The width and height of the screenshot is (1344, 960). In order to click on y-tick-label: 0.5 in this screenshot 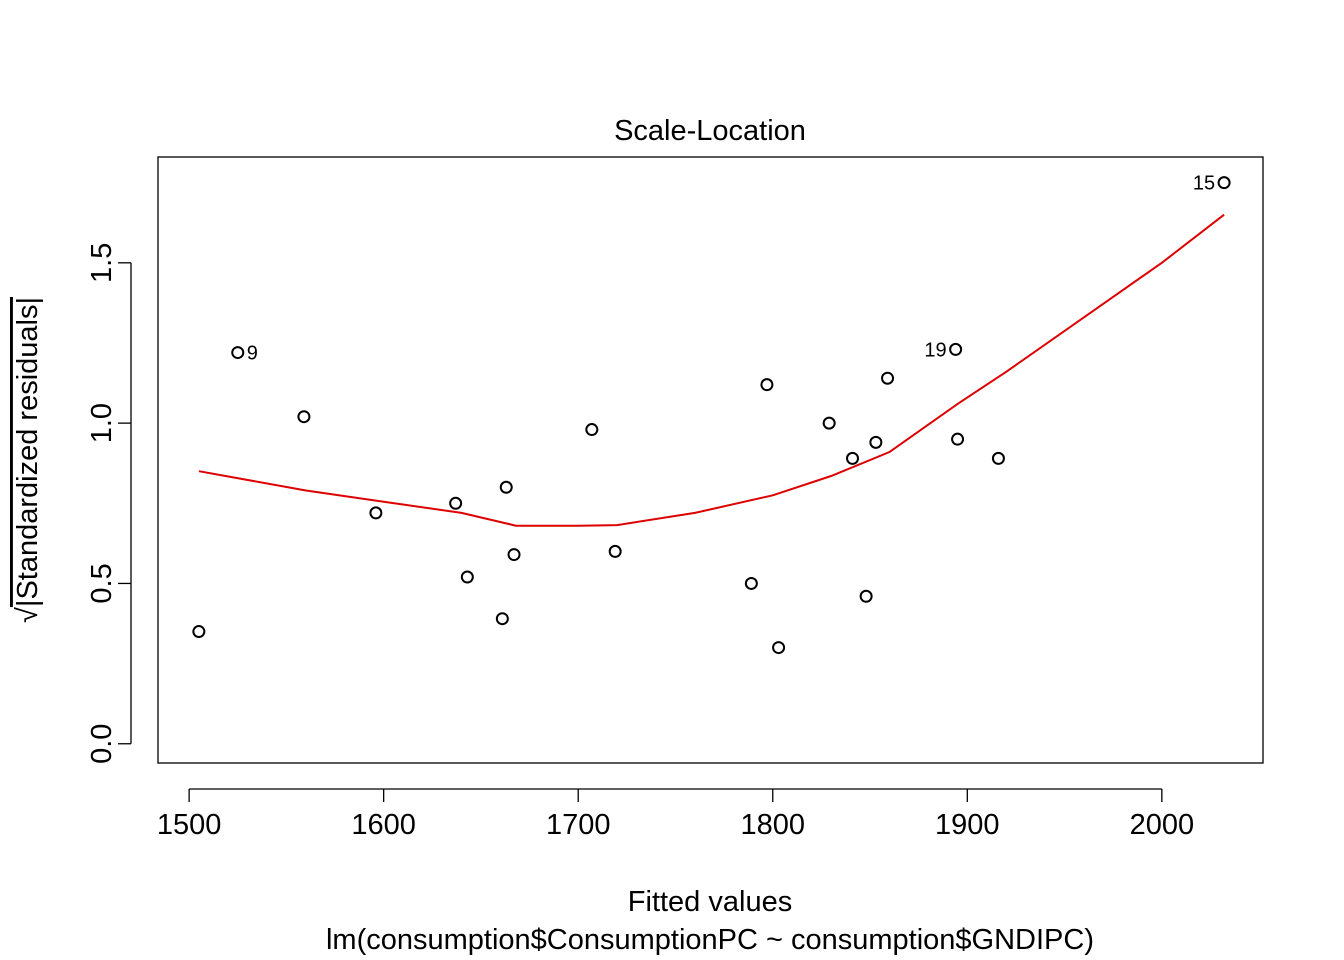, I will do `click(102, 583)`.